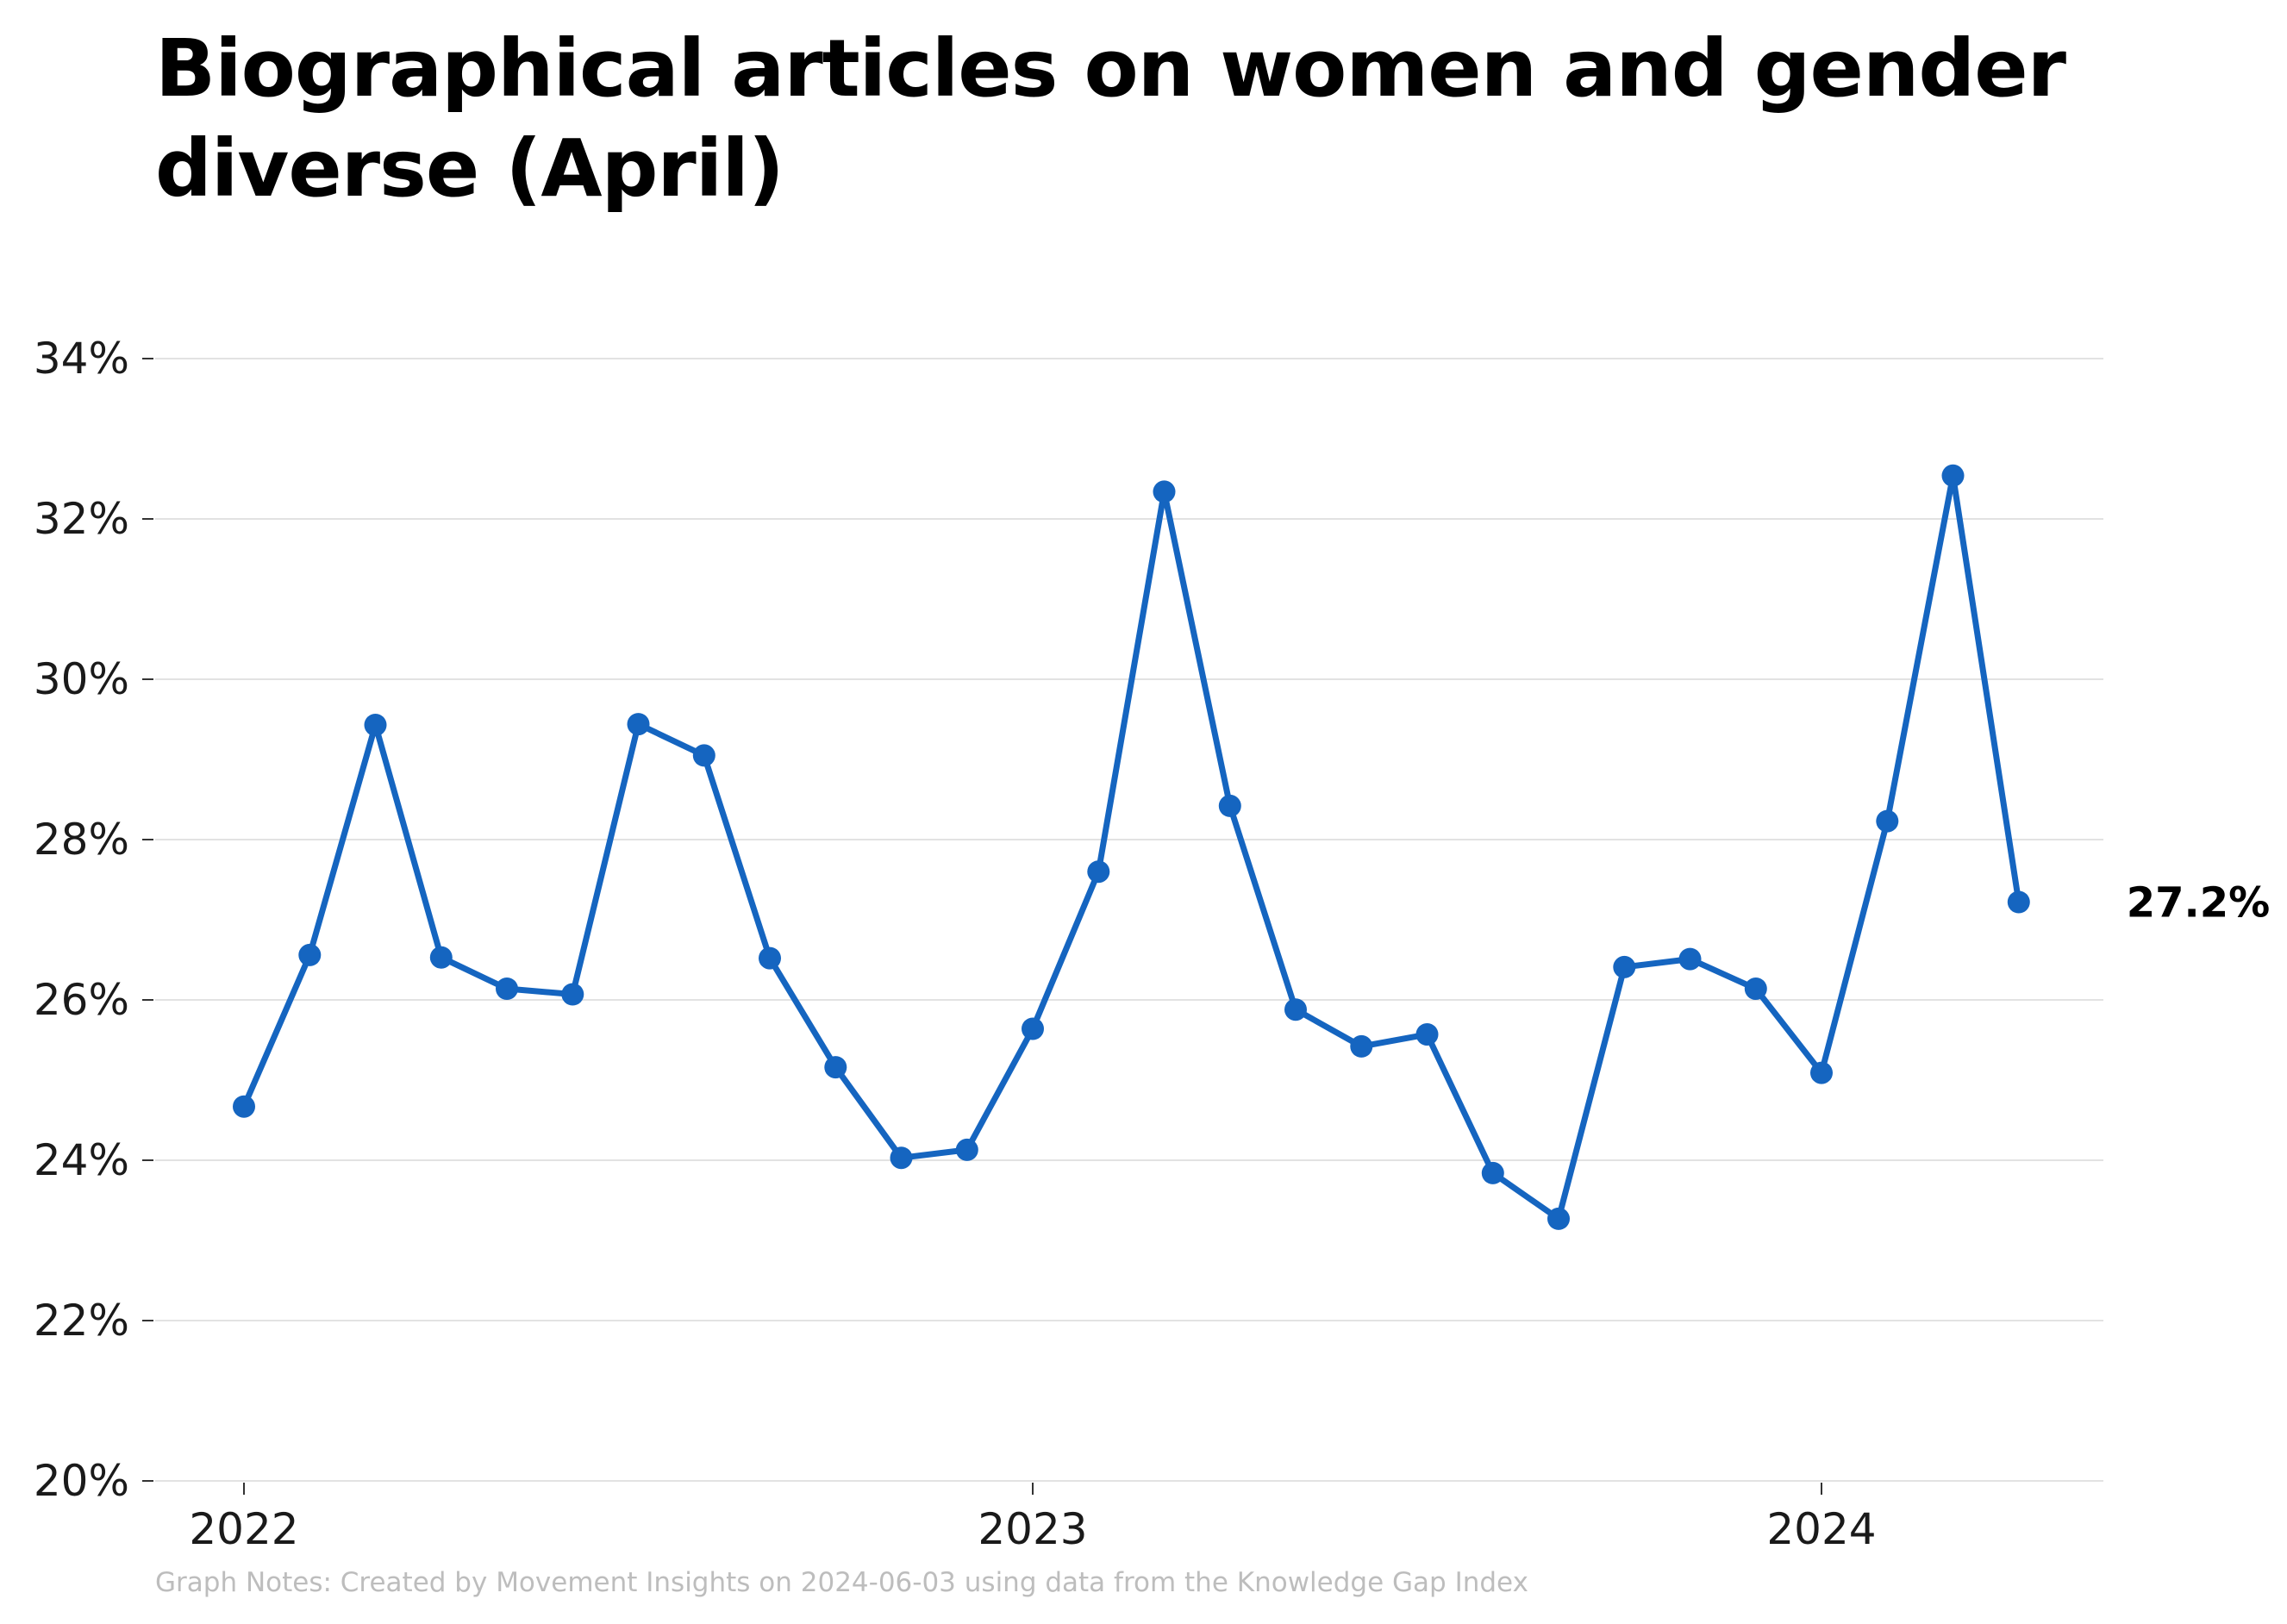  Describe the element at coordinates (2199, 904) in the screenshot. I see `end-value-label: 27.2%` at that location.